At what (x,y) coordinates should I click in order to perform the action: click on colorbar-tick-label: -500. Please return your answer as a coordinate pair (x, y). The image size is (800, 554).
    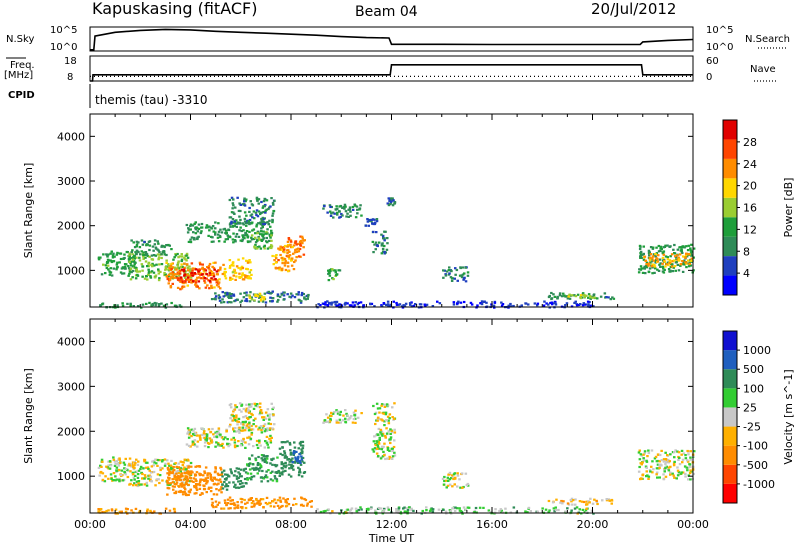
    Looking at the image, I should click on (755, 465).